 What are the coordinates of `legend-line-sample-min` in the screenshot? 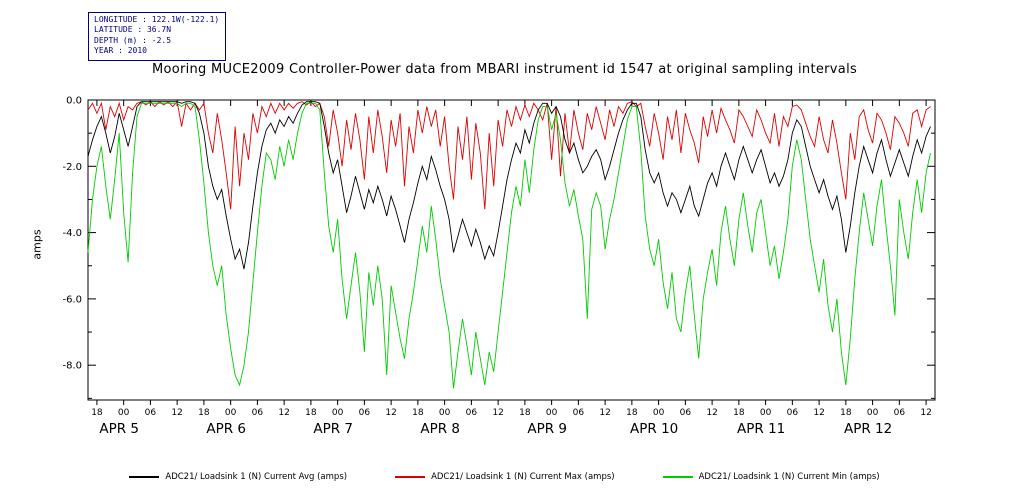 It's located at (677, 477).